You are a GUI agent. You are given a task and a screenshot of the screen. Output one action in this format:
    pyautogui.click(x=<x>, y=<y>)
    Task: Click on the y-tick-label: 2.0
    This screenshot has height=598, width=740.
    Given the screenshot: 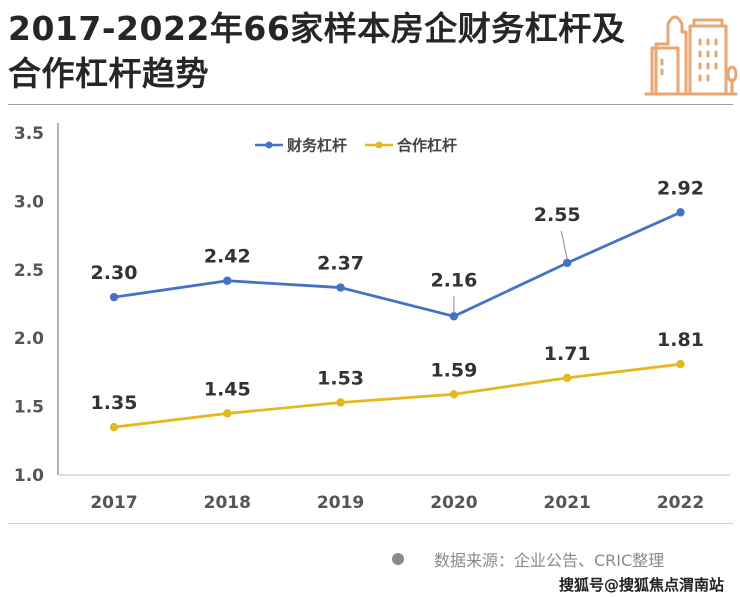 What is the action you would take?
    pyautogui.click(x=29, y=339)
    